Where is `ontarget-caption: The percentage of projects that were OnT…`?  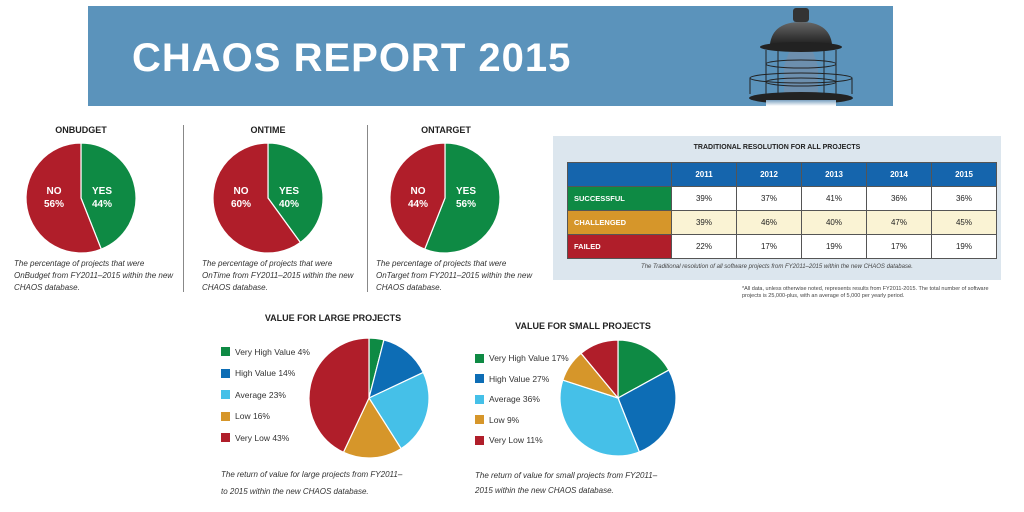 ontarget-caption: The percentage of projects that were OnT… is located at coordinates (454, 275).